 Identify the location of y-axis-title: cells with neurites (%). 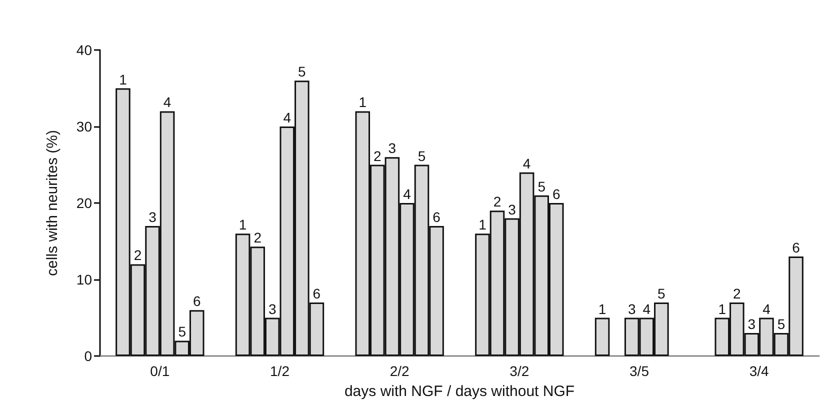
(52, 203).